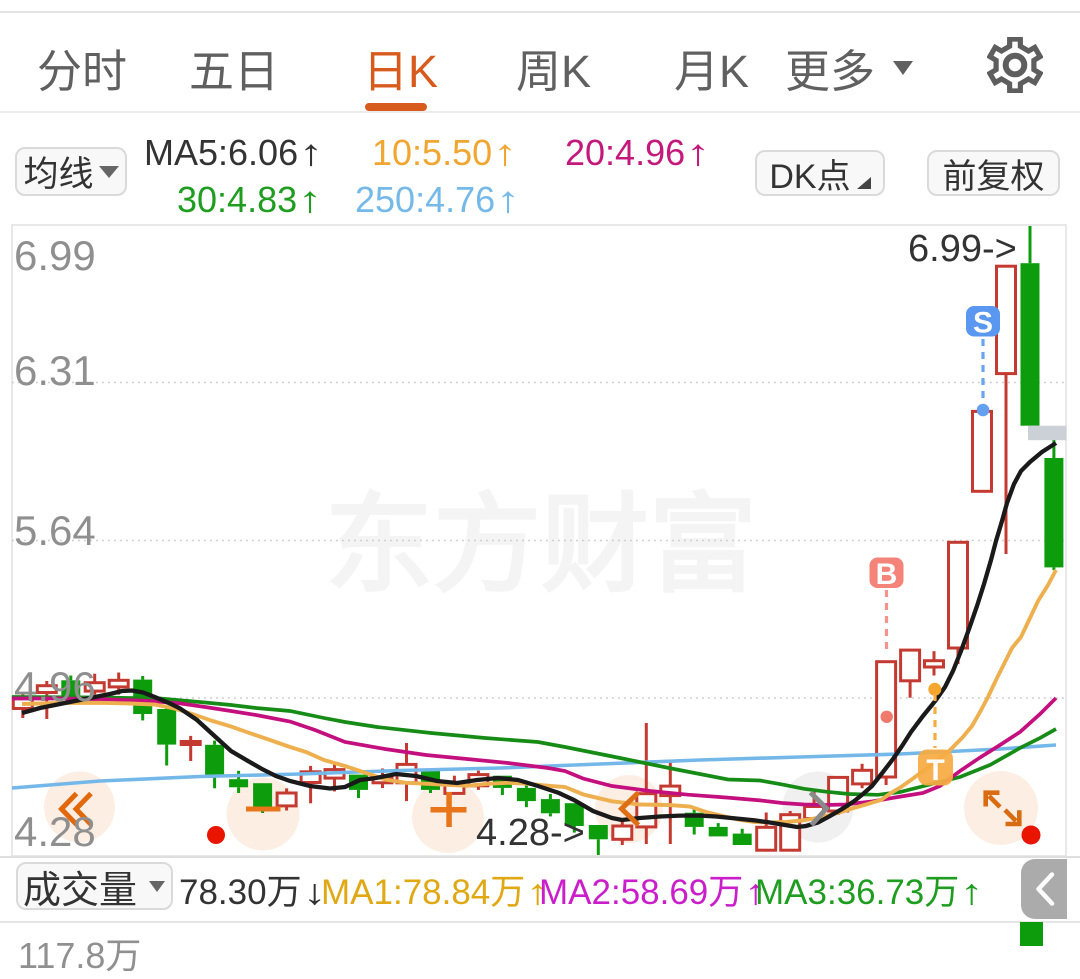 The height and width of the screenshot is (979, 1080). I want to click on svg-text: 4.28, so click(55, 831).